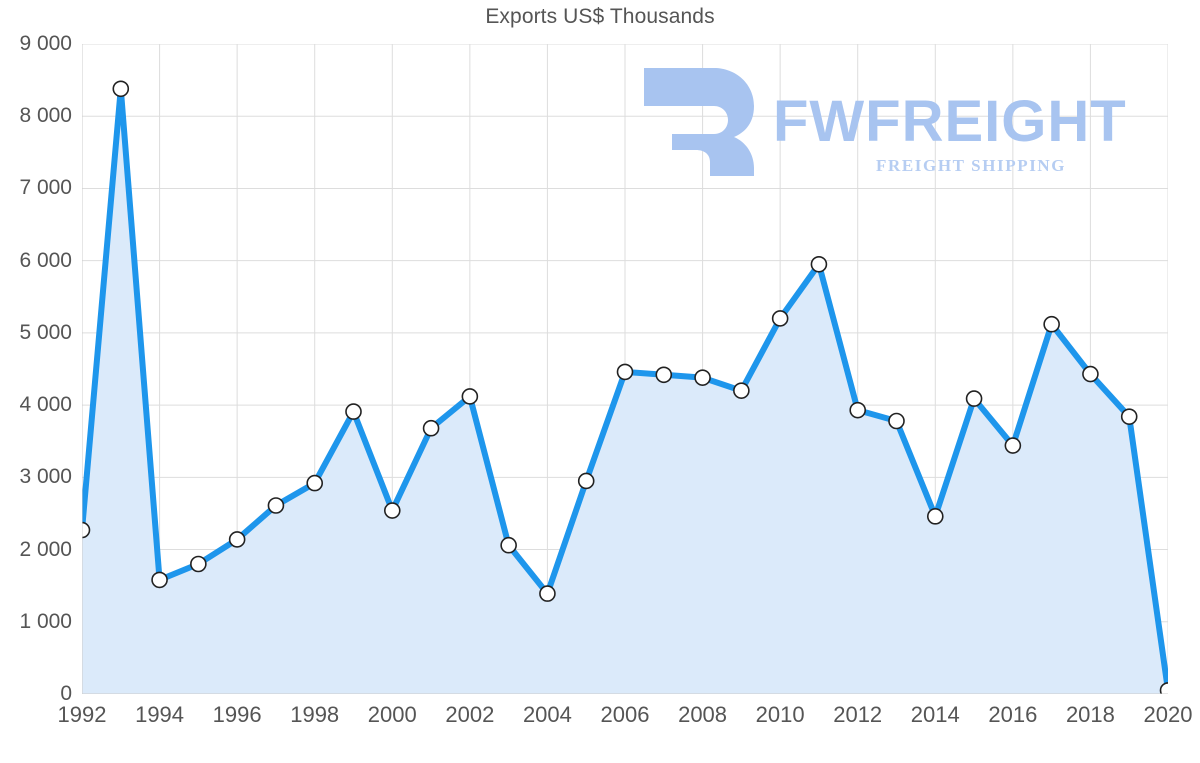 This screenshot has width=1200, height=763. Describe the element at coordinates (45, 621) in the screenshot. I see `y-axis-tick-label: 1 000` at that location.